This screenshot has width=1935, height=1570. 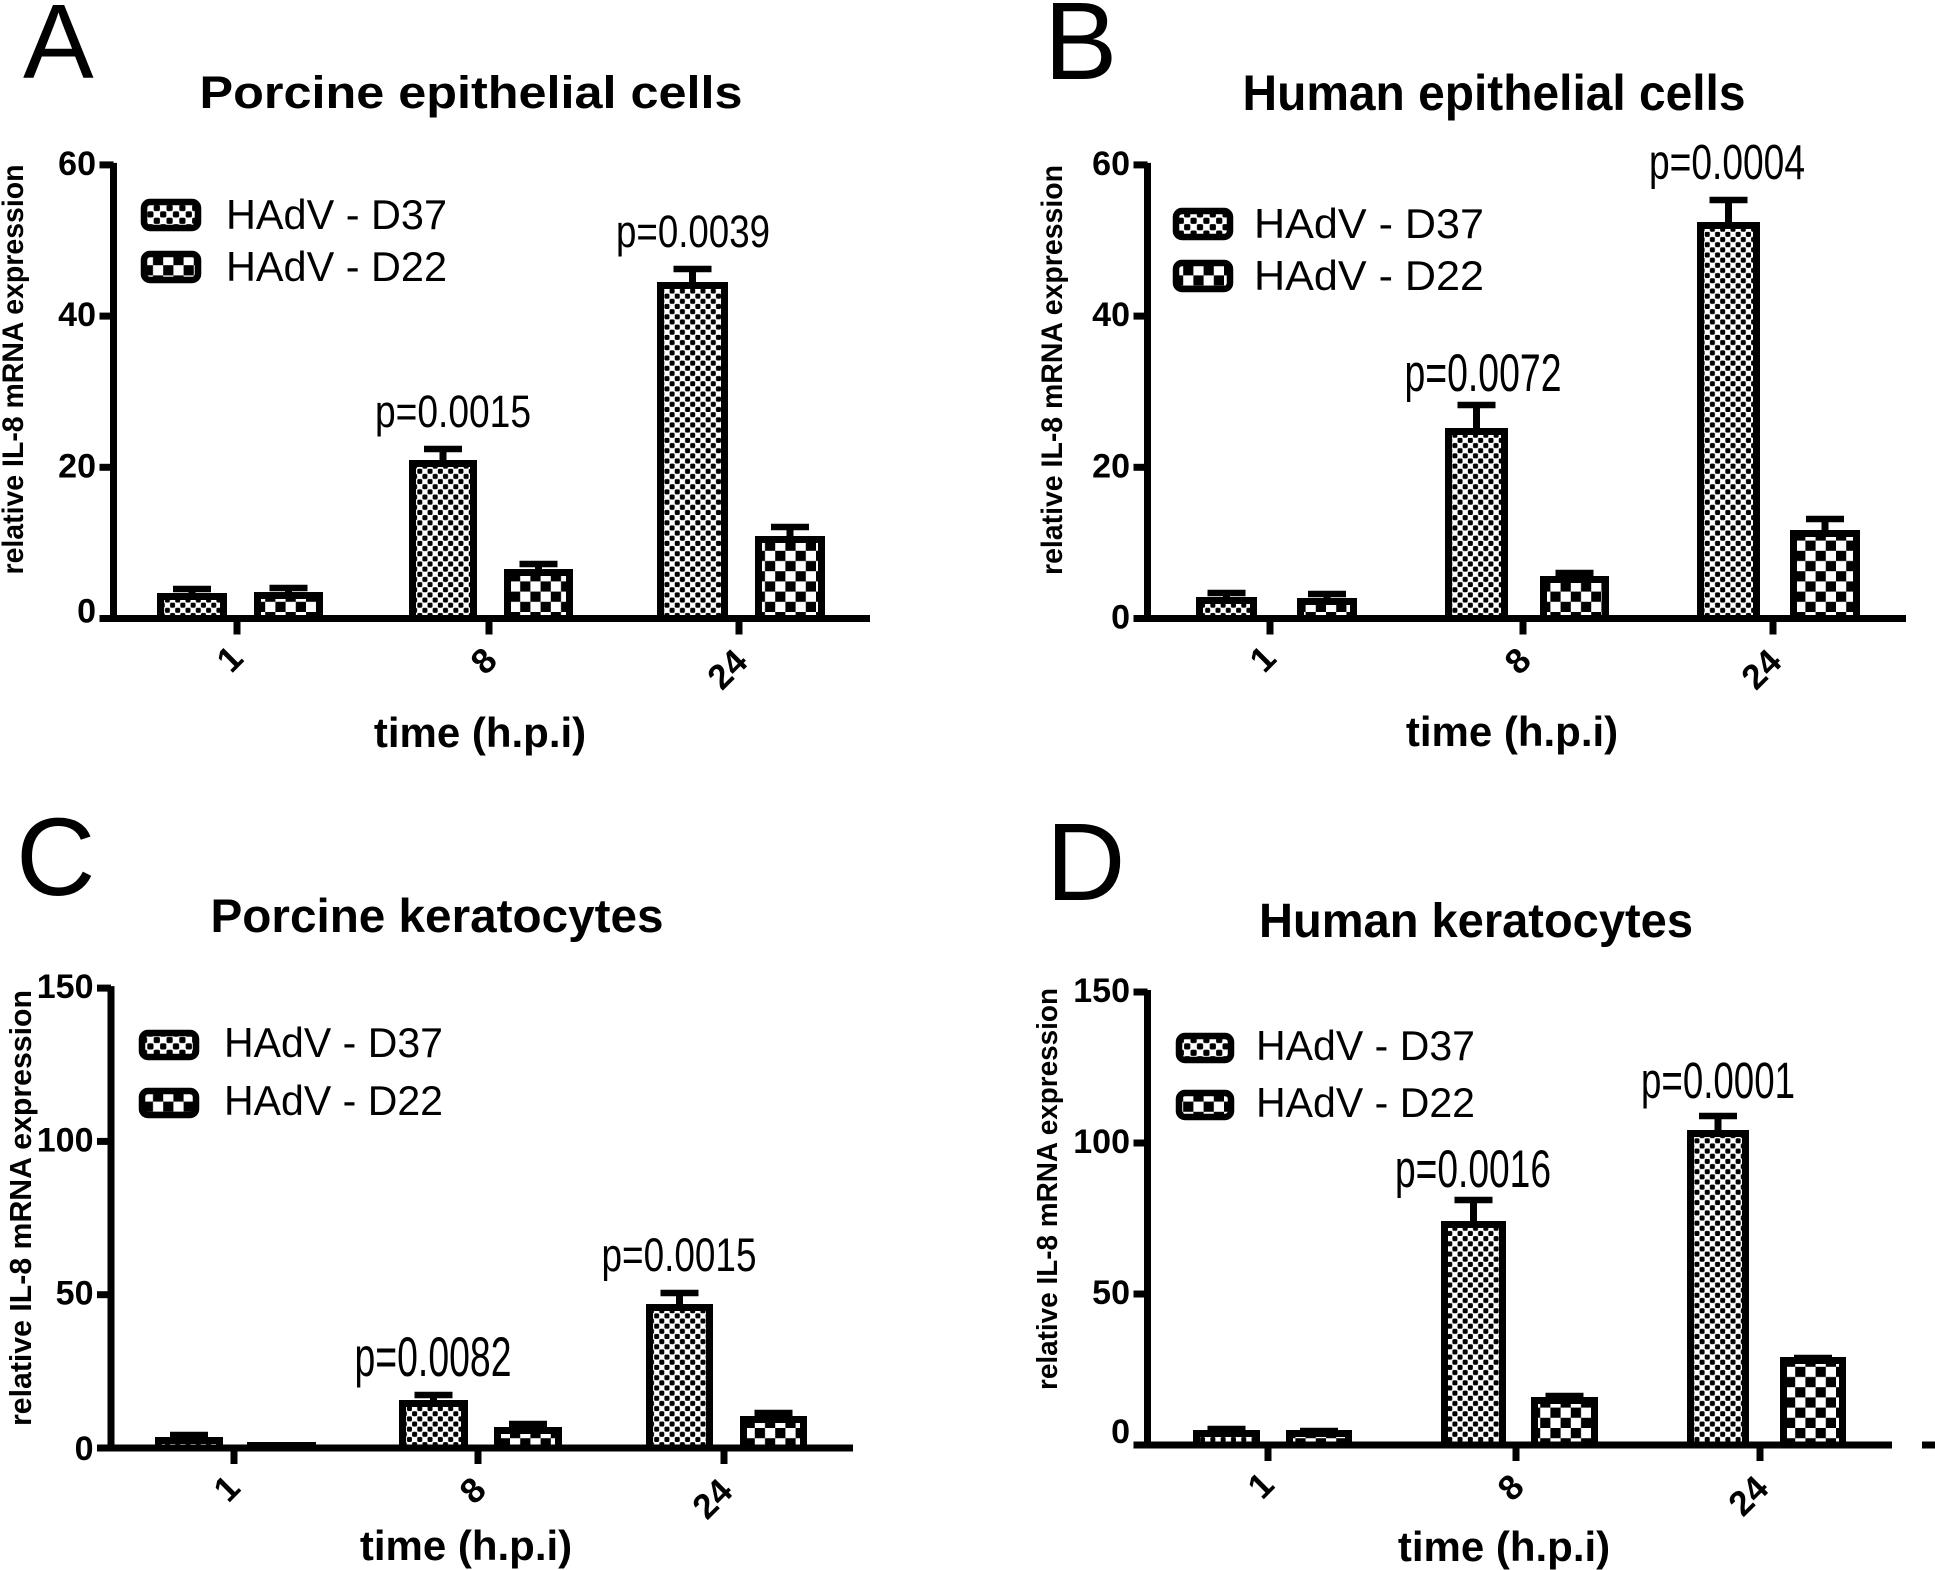 I want to click on svg-text: Human keratocytes, so click(x=1476, y=921).